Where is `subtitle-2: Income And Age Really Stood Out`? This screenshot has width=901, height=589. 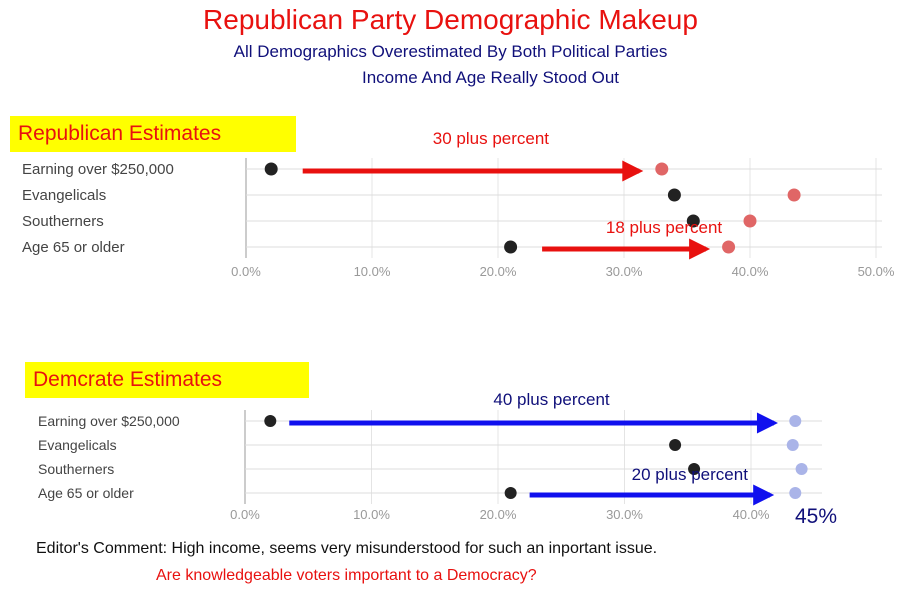 subtitle-2: Income And Age Really Stood Out is located at coordinates (490, 77).